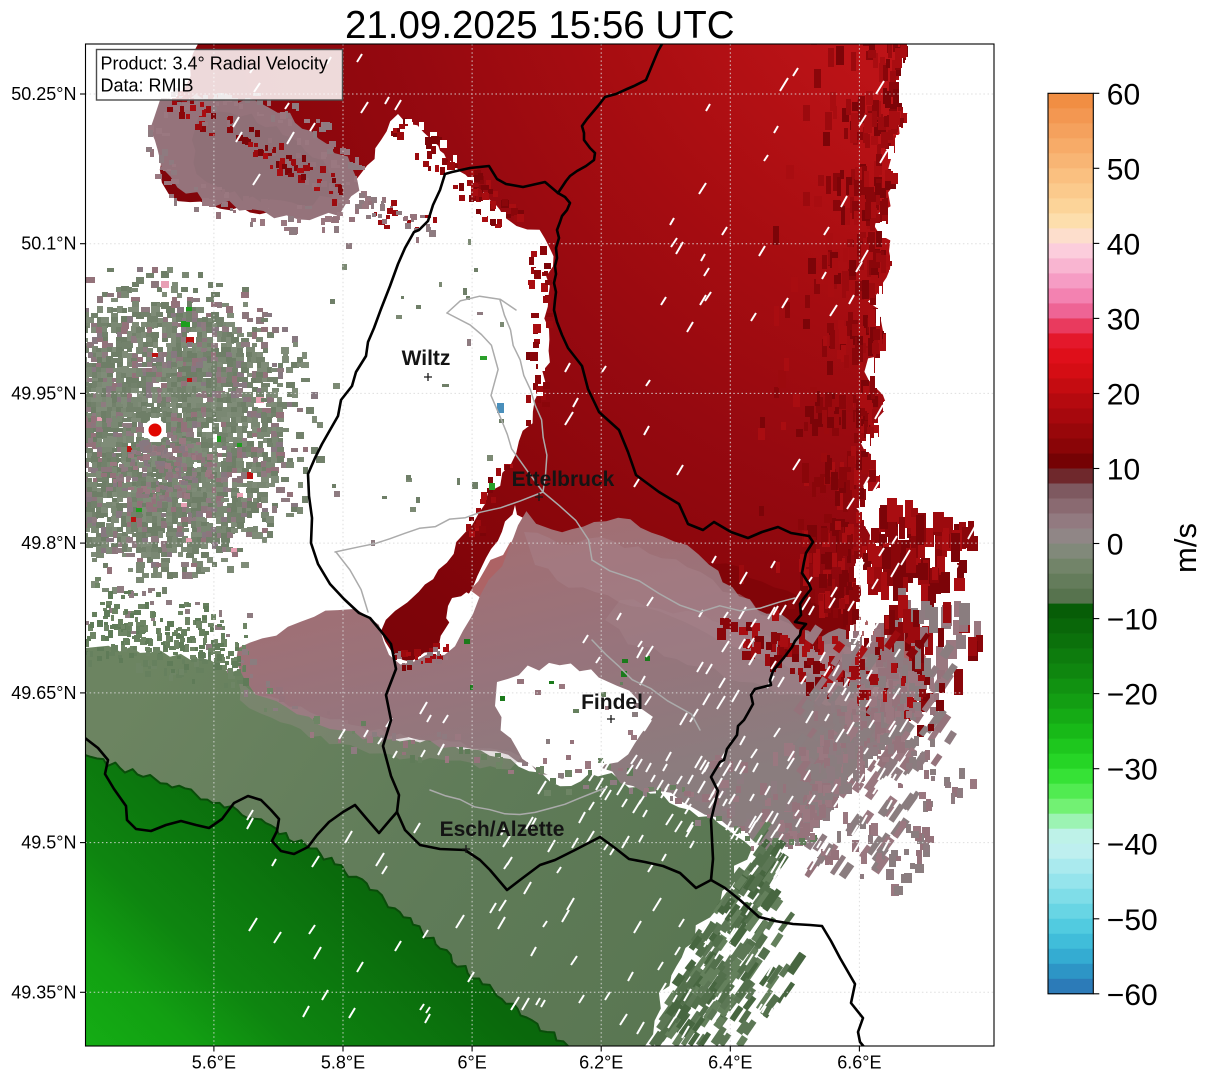 This screenshot has height=1081, width=1207. Describe the element at coordinates (1123, 319) in the screenshot. I see `svg-text: 30` at that location.